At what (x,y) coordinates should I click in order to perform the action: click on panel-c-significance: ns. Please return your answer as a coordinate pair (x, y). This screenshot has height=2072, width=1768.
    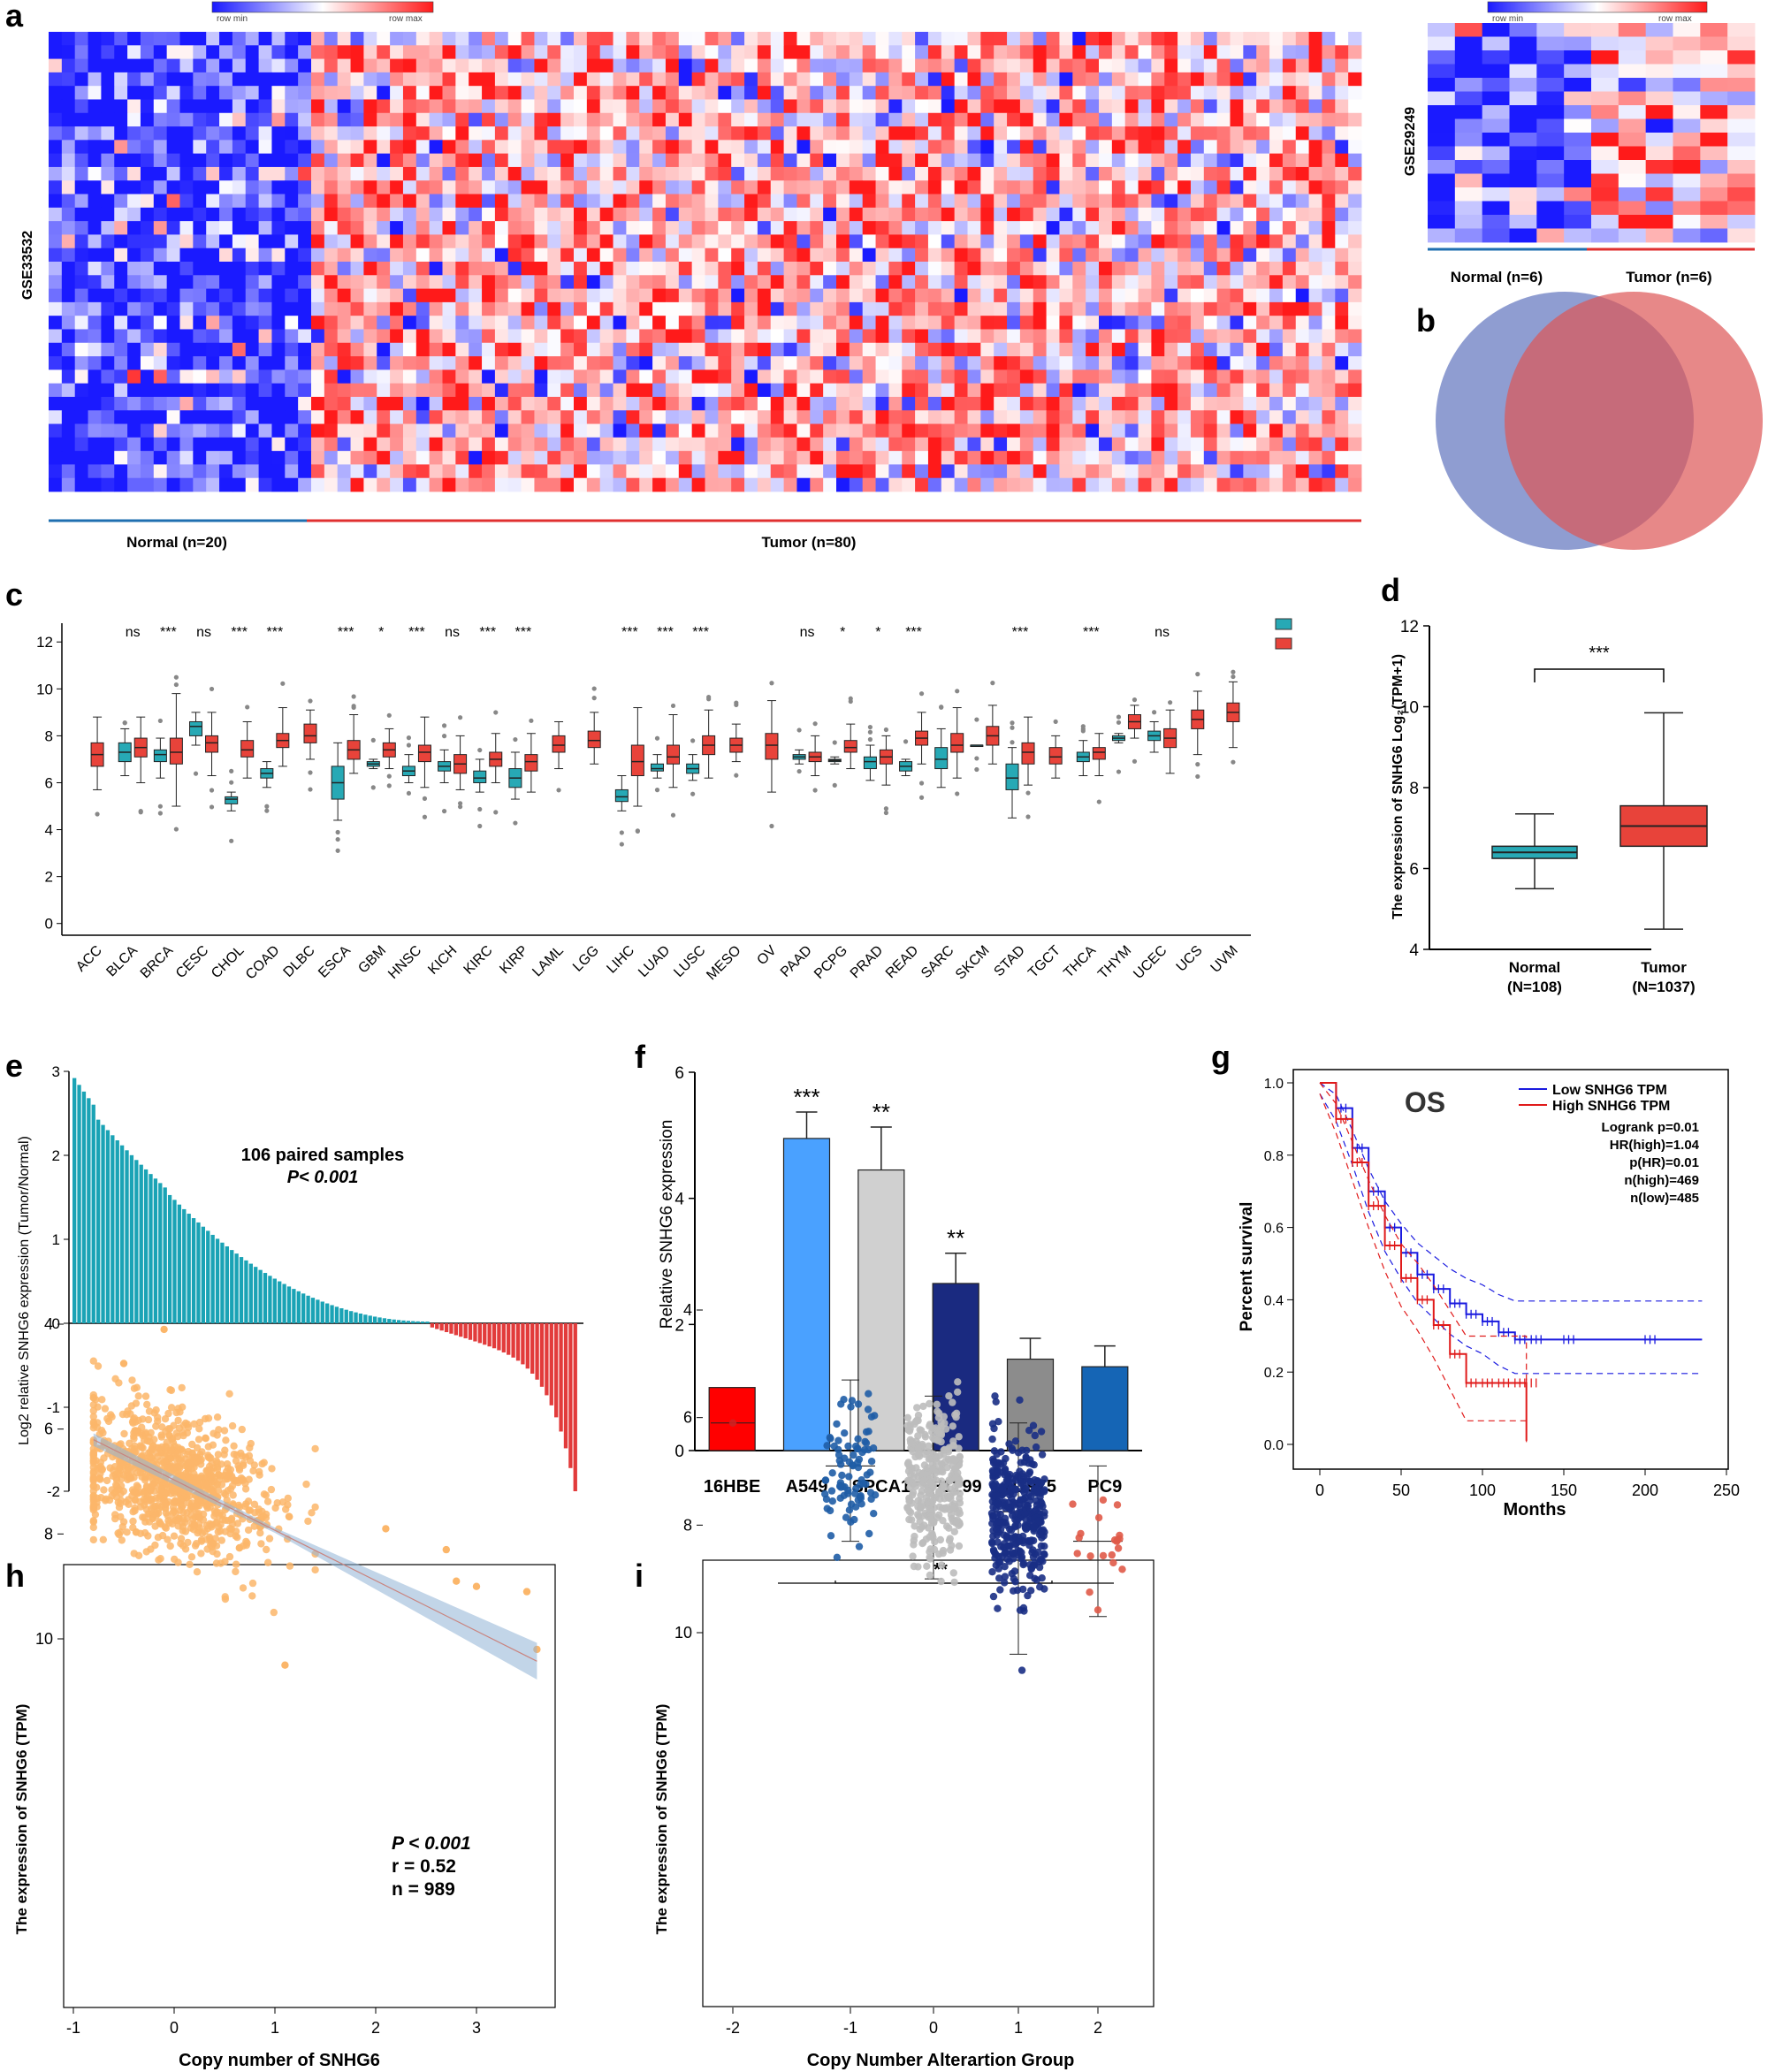
    Looking at the image, I should click on (1162, 632).